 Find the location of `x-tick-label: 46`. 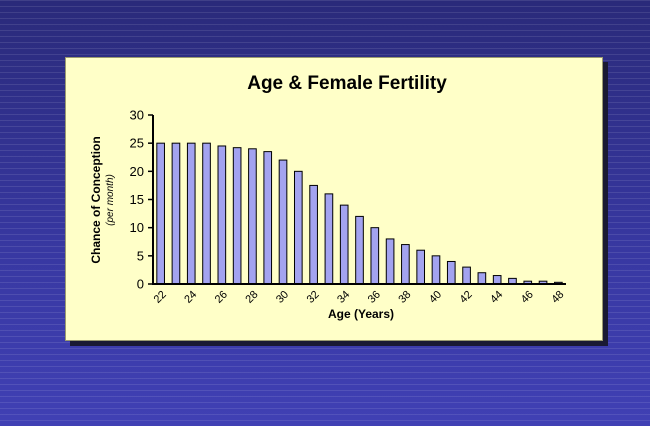

x-tick-label: 46 is located at coordinates (527, 297).